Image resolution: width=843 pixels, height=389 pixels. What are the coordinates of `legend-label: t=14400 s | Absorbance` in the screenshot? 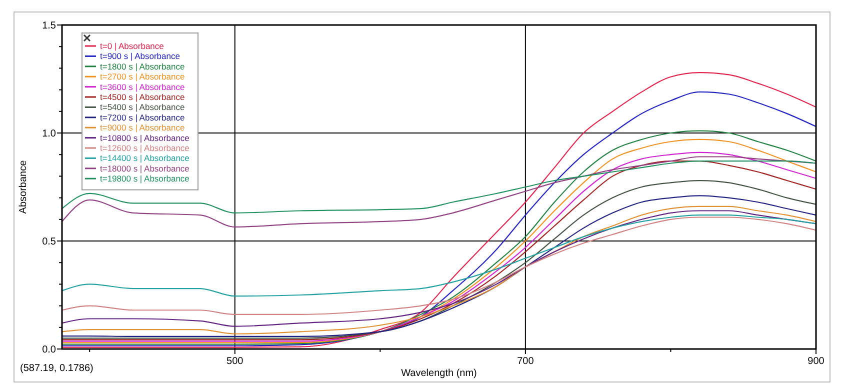 It's located at (145, 158).